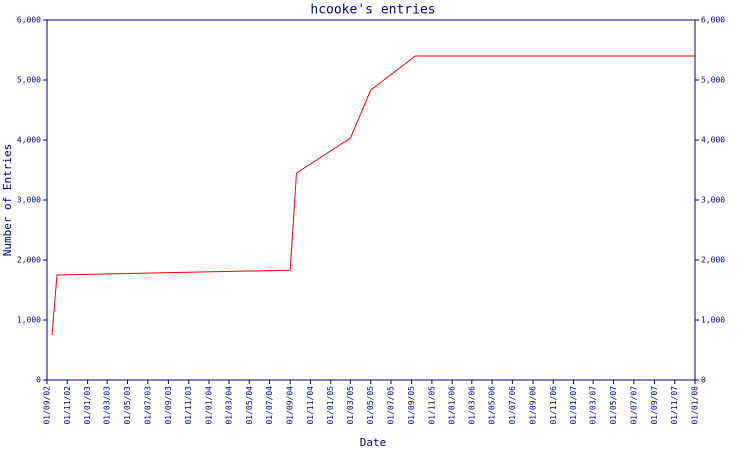 The image size is (750, 450). What do you see at coordinates (310, 405) in the screenshot?
I see `x-tick-label: 01/11/04` at bounding box center [310, 405].